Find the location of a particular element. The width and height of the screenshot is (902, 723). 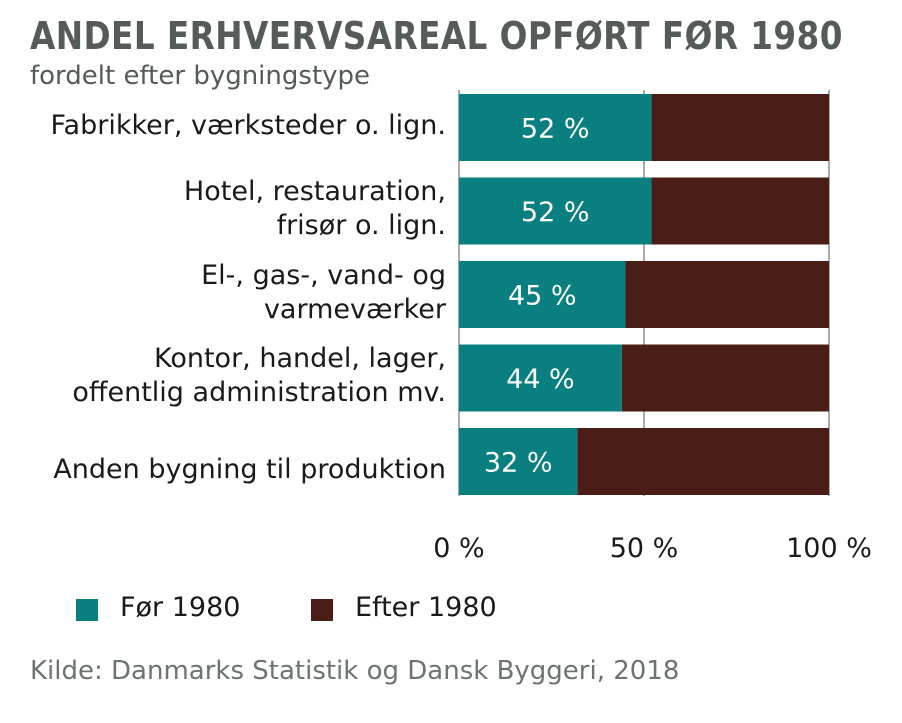

data-label-0: 52 % is located at coordinates (555, 129).